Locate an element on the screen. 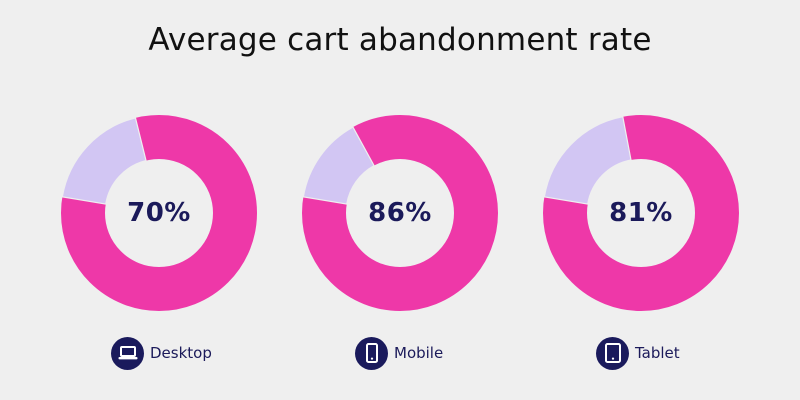  laptop-icon is located at coordinates (127, 353).